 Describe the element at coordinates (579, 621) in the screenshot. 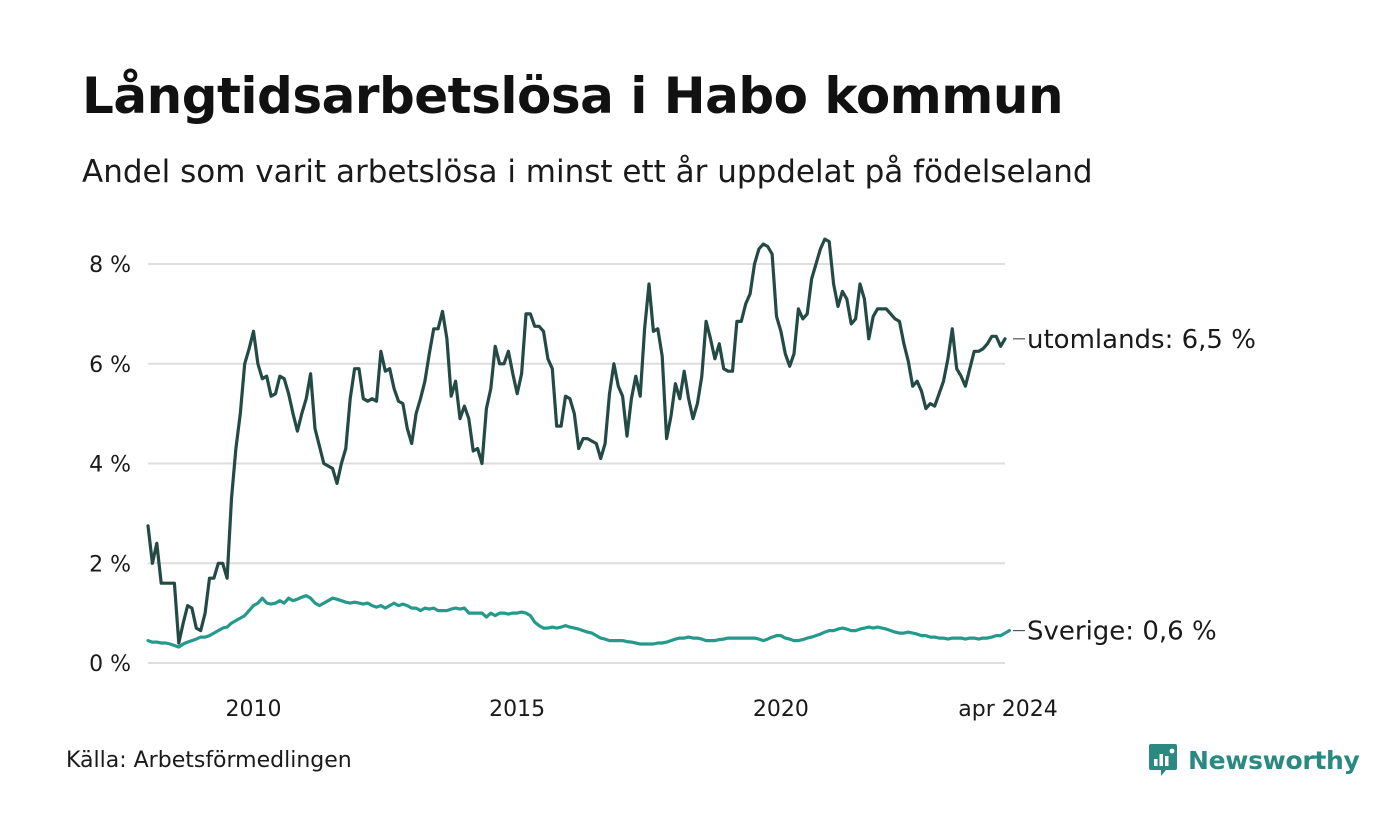

I see `series-line-sverige` at that location.